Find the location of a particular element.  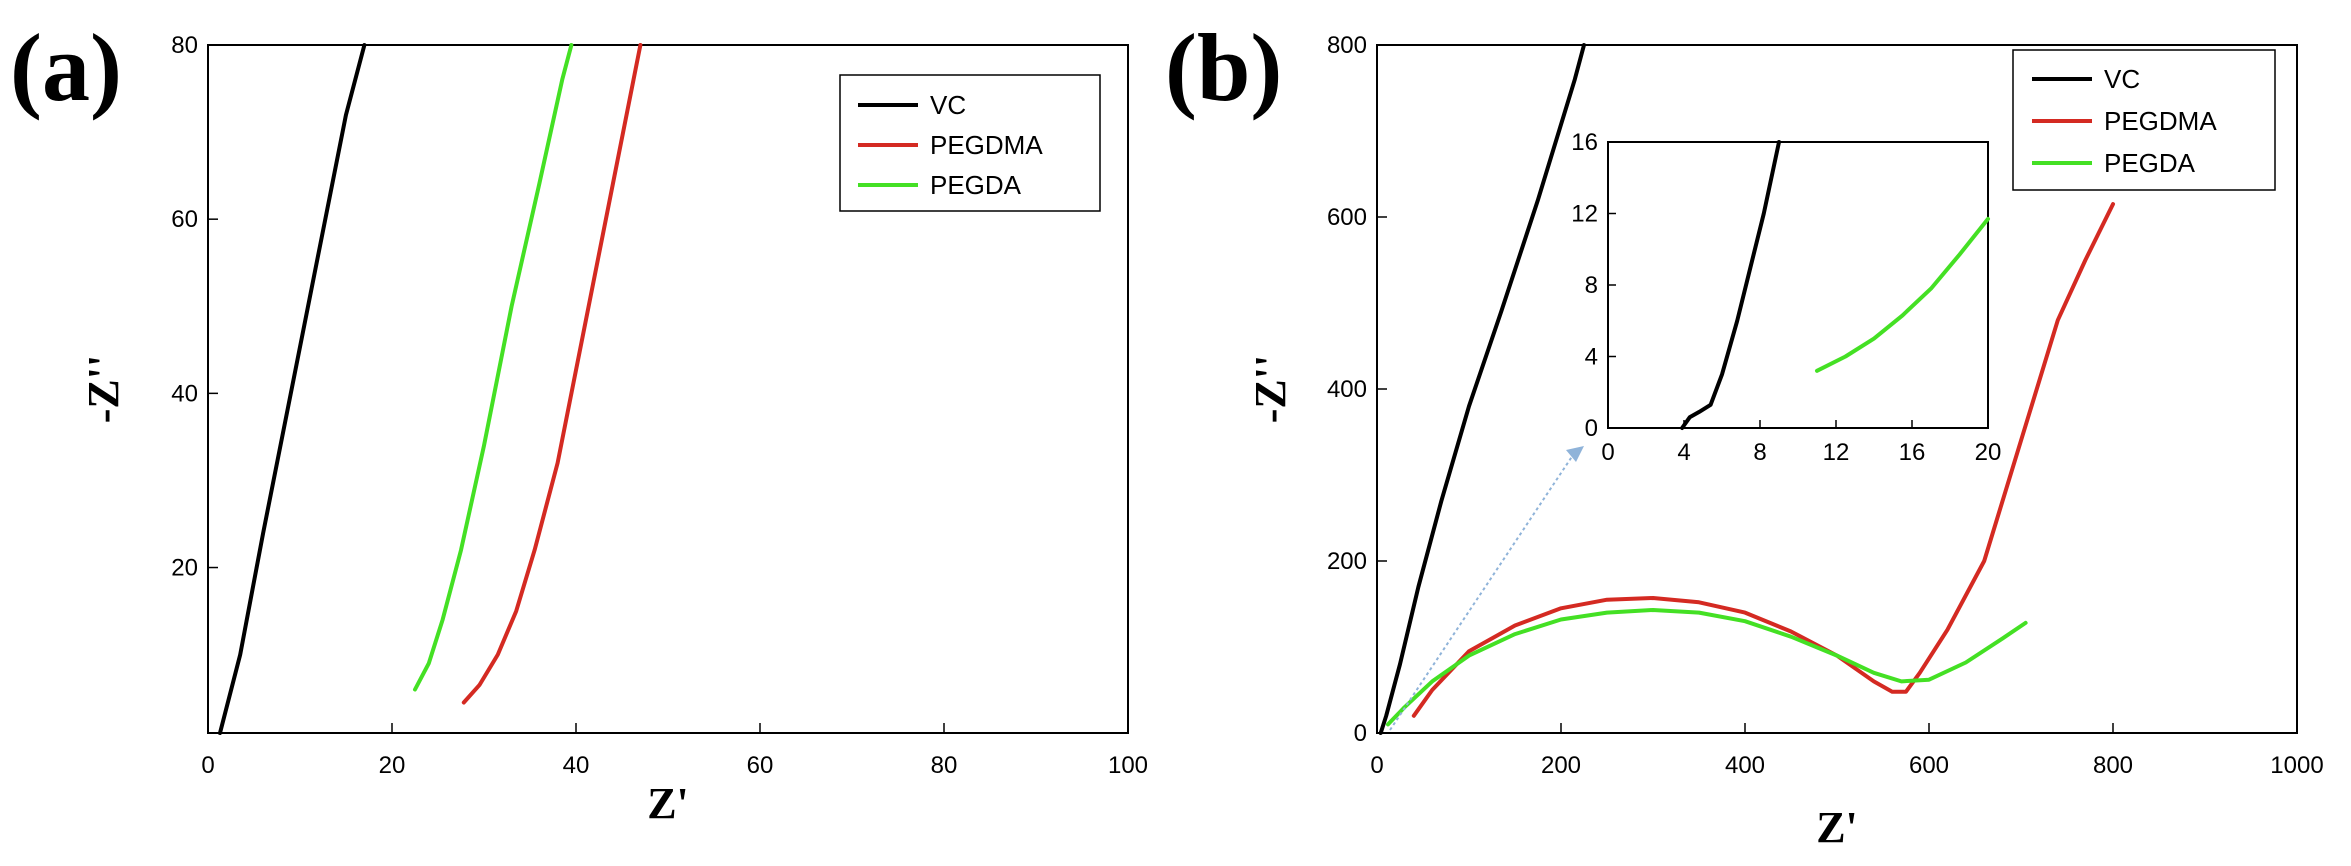

inset-series-line-pegda is located at coordinates (1902, 294).